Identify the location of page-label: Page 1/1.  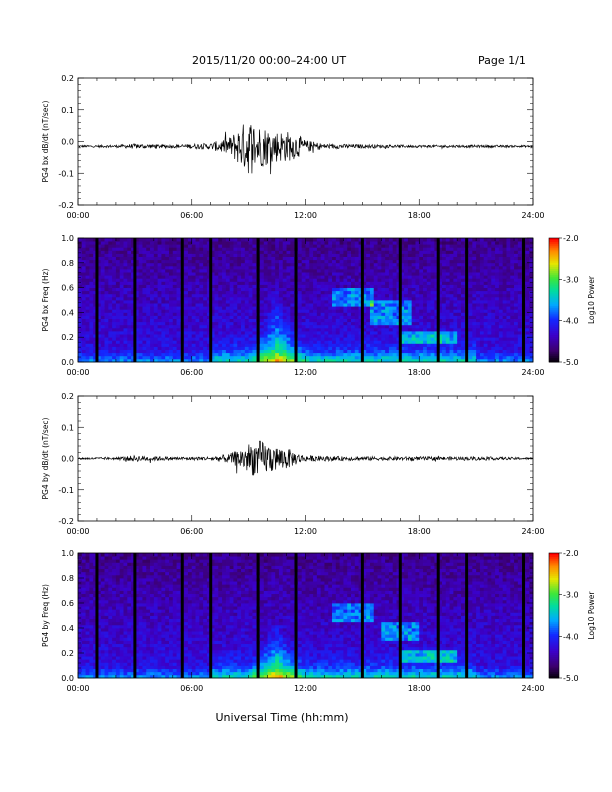
(502, 60).